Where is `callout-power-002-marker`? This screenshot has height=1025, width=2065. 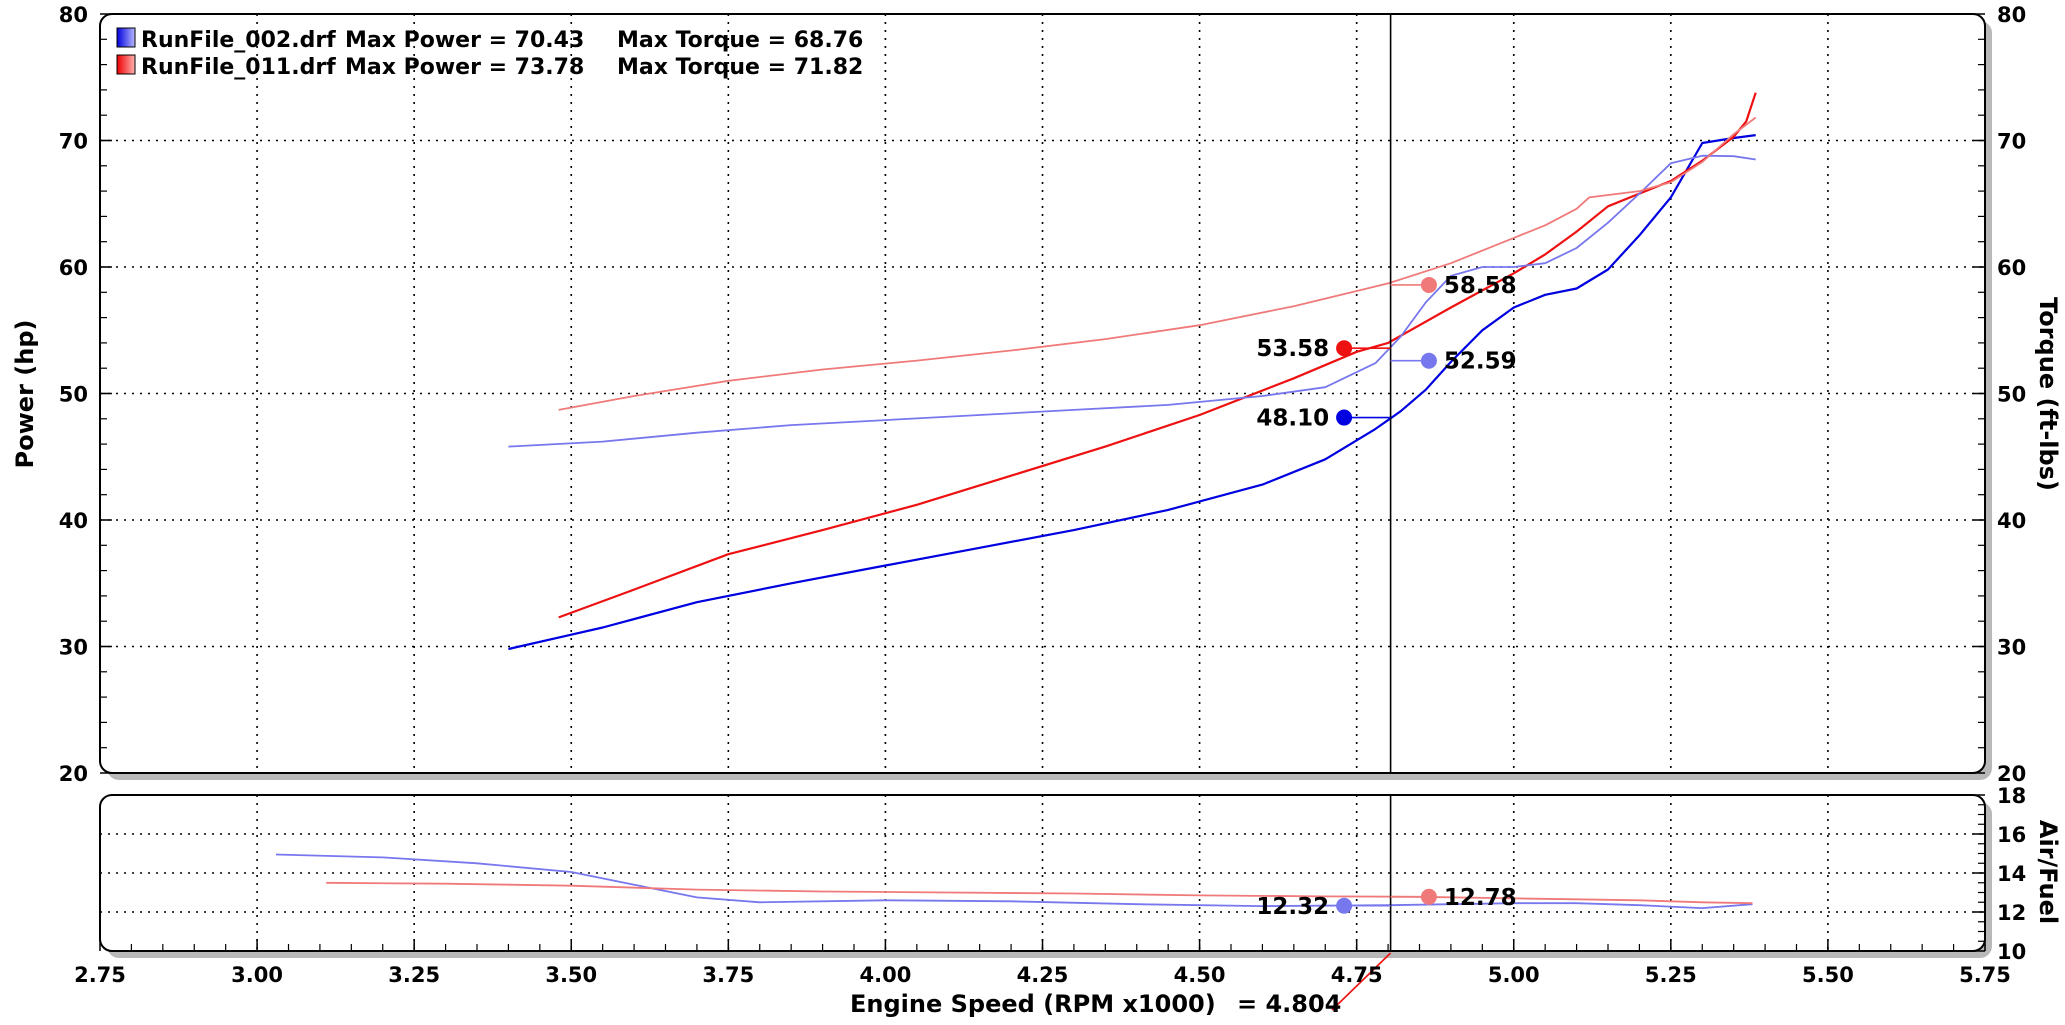
callout-power-002-marker is located at coordinates (1344, 417).